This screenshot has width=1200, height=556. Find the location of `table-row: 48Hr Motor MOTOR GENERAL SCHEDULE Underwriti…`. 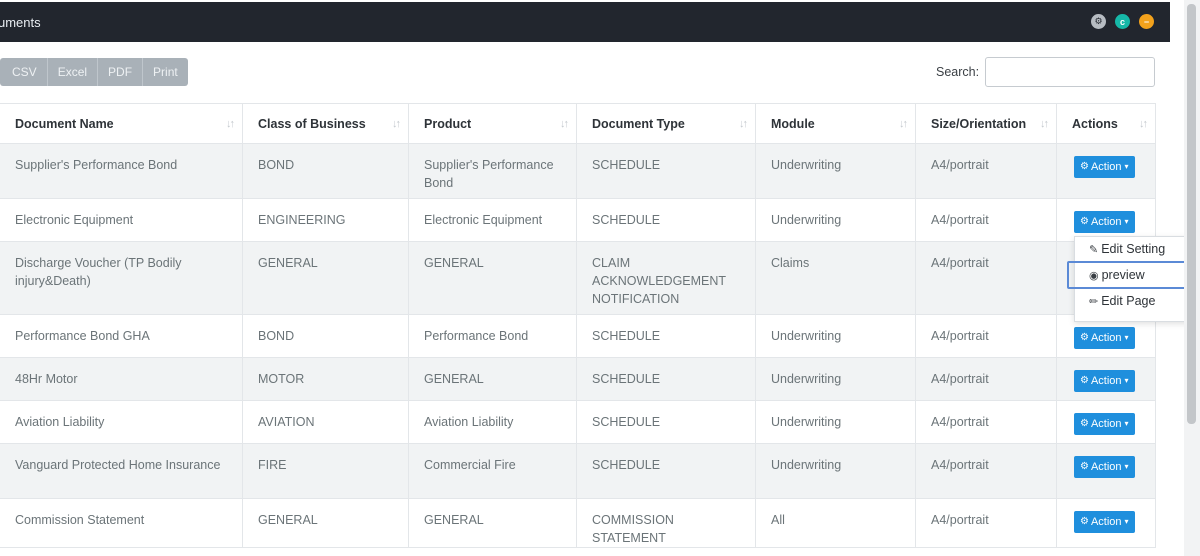

table-row: 48Hr Motor MOTOR GENERAL SCHEDULE Underwriti… is located at coordinates (578, 379).